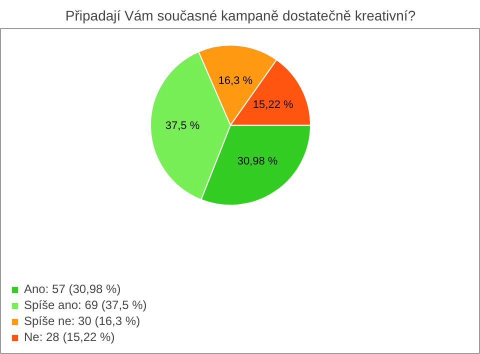 This screenshot has width=480, height=354. What do you see at coordinates (69, 337) in the screenshot?
I see `legend-label: Ne: 28 (15,22 %)` at bounding box center [69, 337].